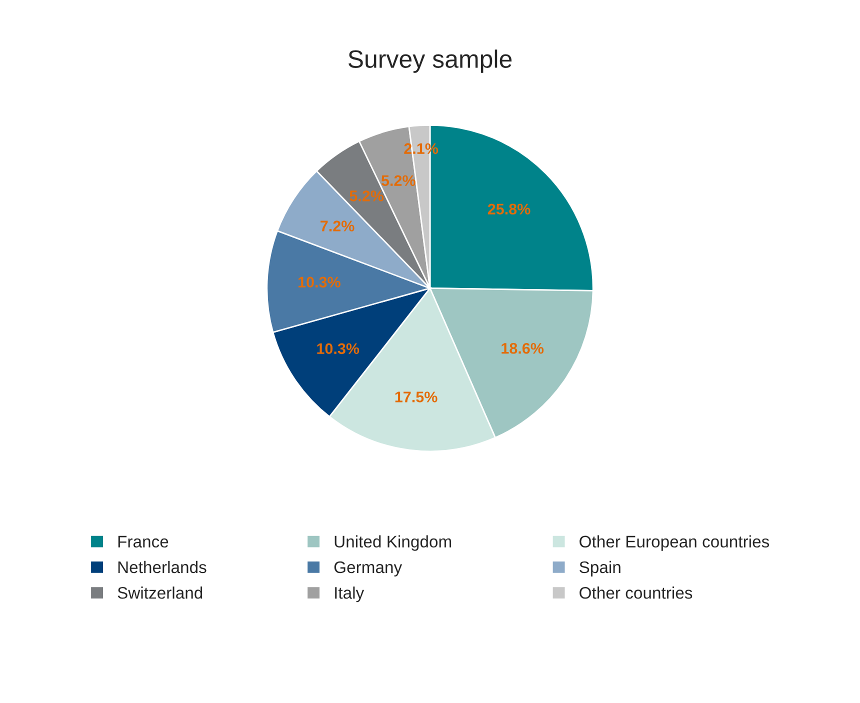 The image size is (860, 703). What do you see at coordinates (509, 209) in the screenshot?
I see `data-label: 25.8%` at bounding box center [509, 209].